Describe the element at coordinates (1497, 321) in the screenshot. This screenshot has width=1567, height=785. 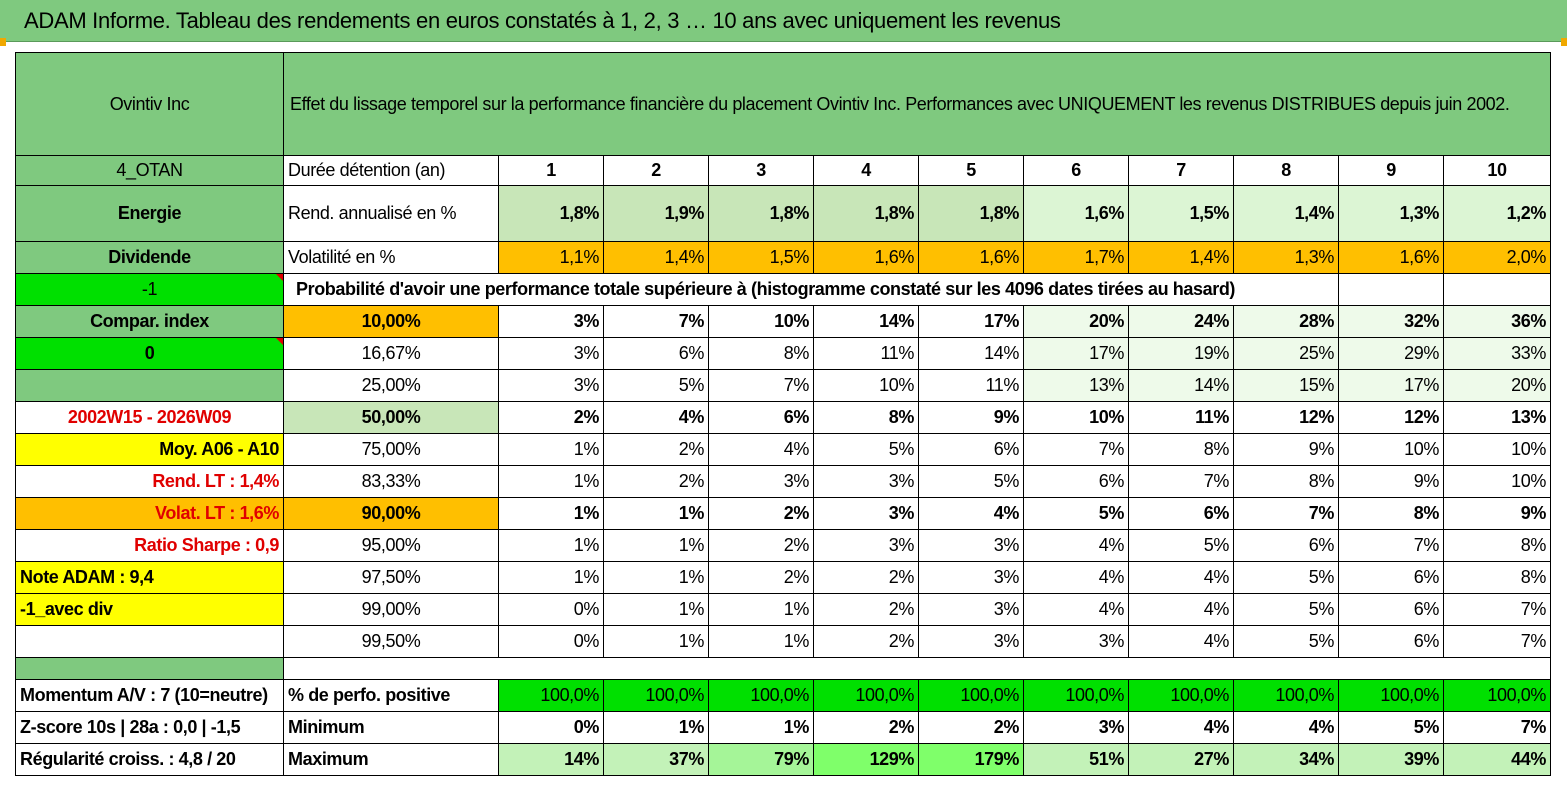
I see `proba-value: 36%` at that location.